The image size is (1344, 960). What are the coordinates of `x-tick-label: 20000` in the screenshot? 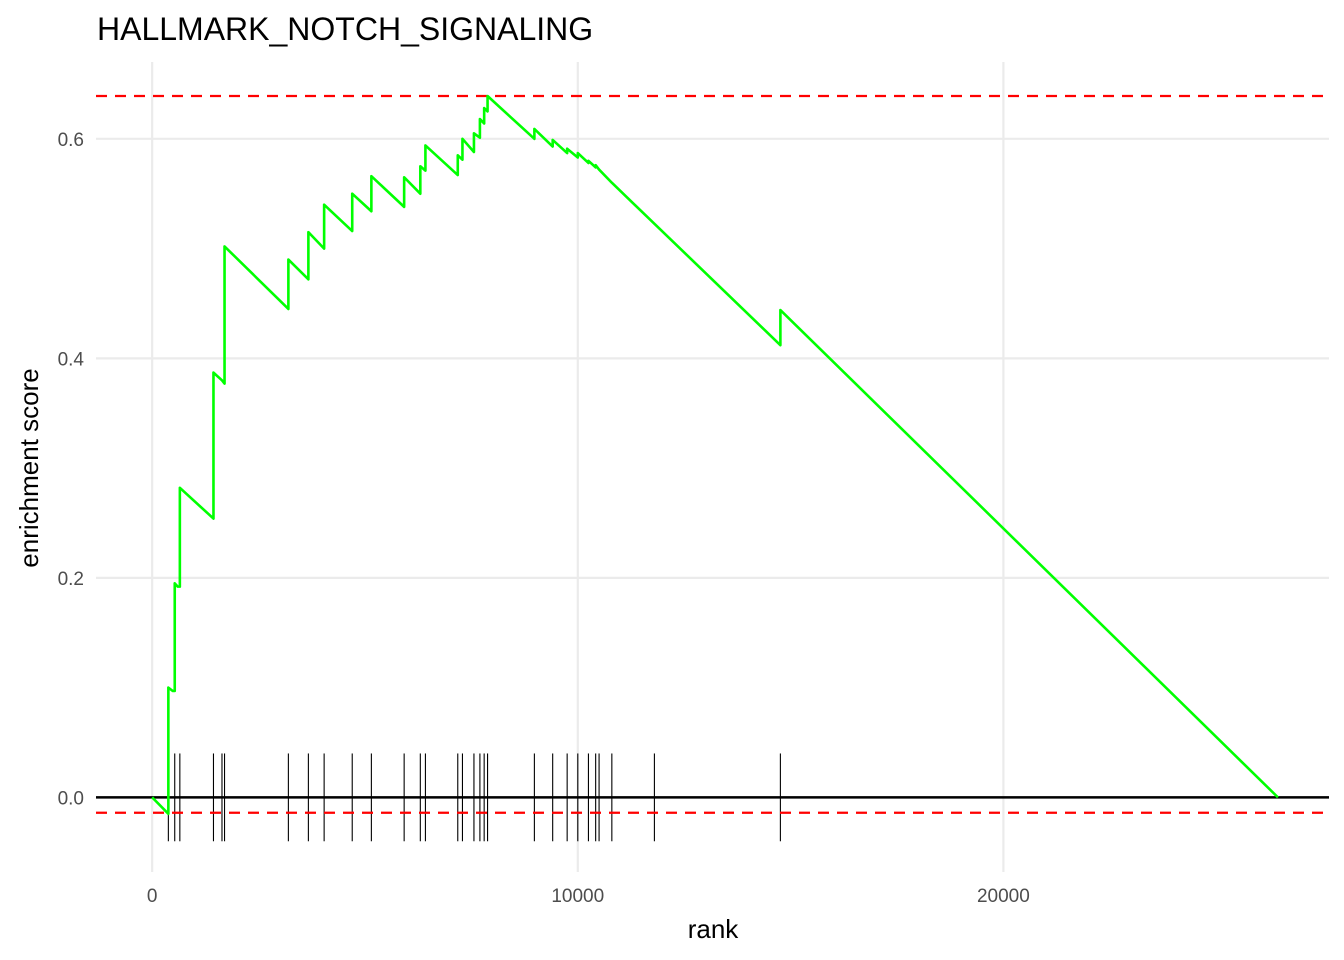 It's located at (1003, 896).